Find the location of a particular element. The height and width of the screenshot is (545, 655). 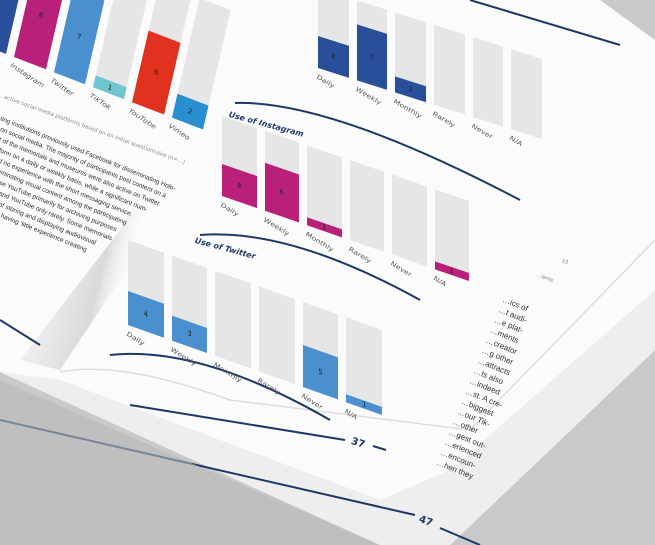

bar-slot: N/A is located at coordinates (526, 98).